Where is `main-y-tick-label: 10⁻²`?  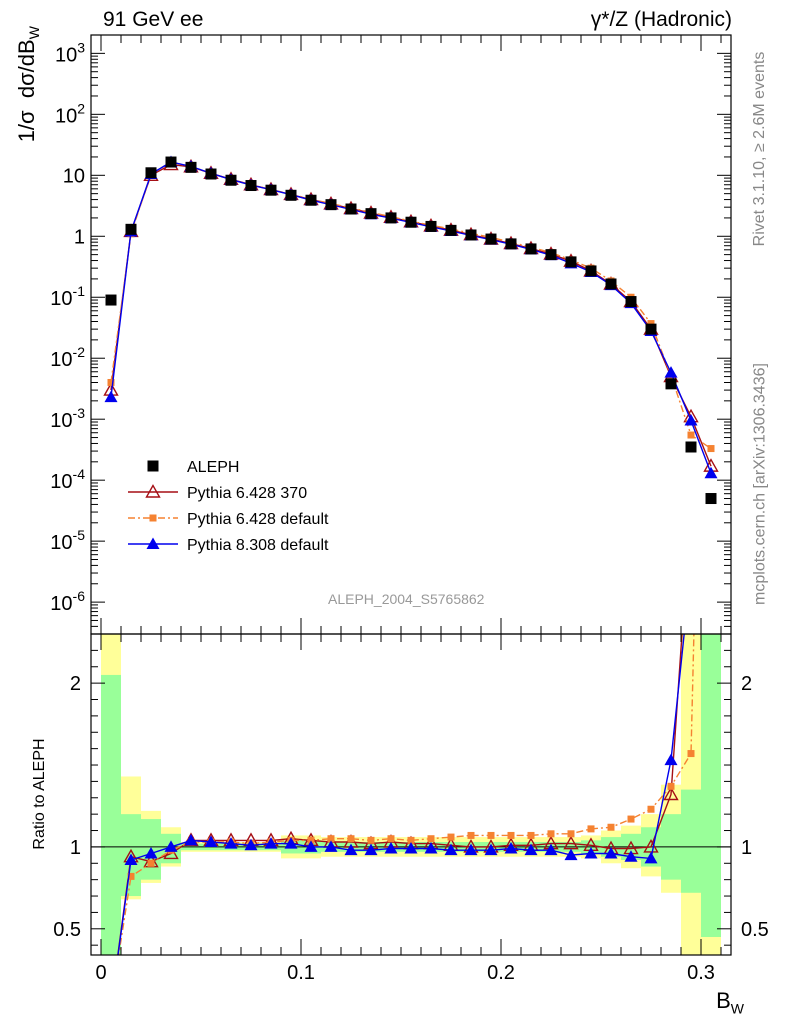 main-y-tick-label: 10⁻² is located at coordinates (67, 357).